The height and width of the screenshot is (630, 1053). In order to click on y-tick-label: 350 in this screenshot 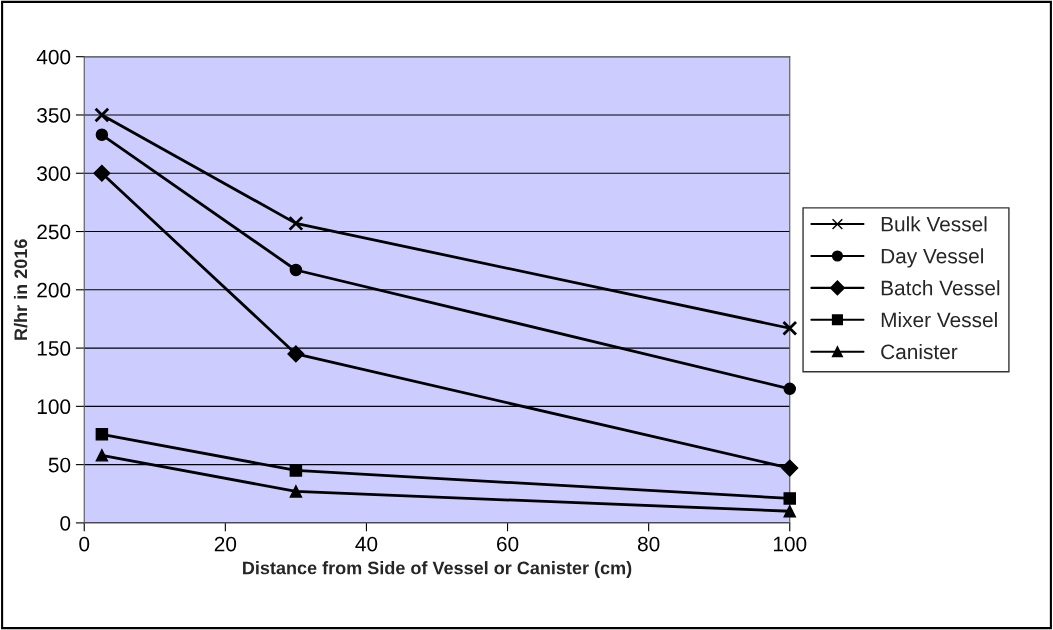, I will do `click(54, 115)`.